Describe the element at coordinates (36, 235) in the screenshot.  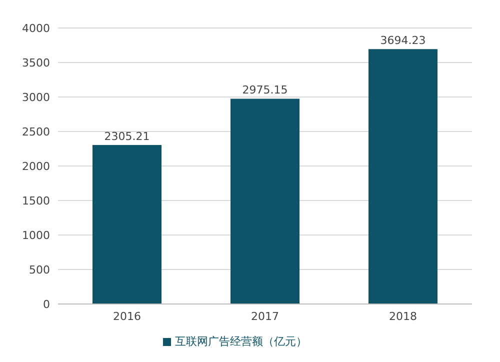
I see `y-tick-label: 1000` at that location.